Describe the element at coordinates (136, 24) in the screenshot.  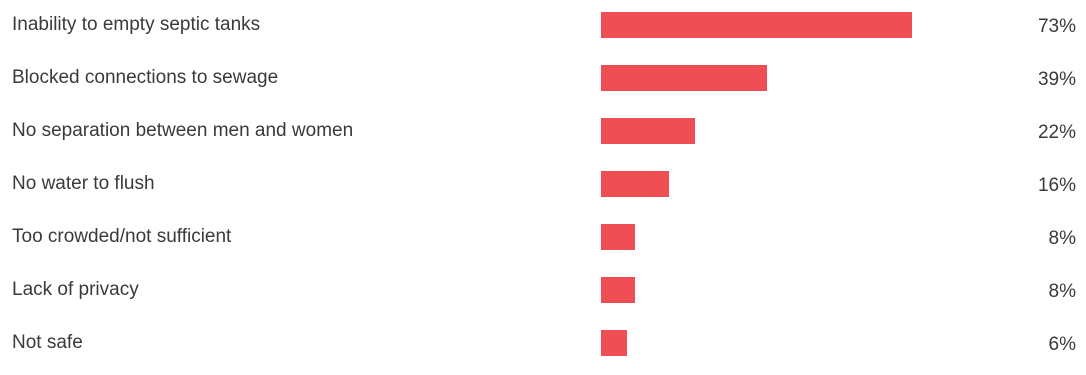
I see `category-label: Inability to empty septic tanks` at that location.